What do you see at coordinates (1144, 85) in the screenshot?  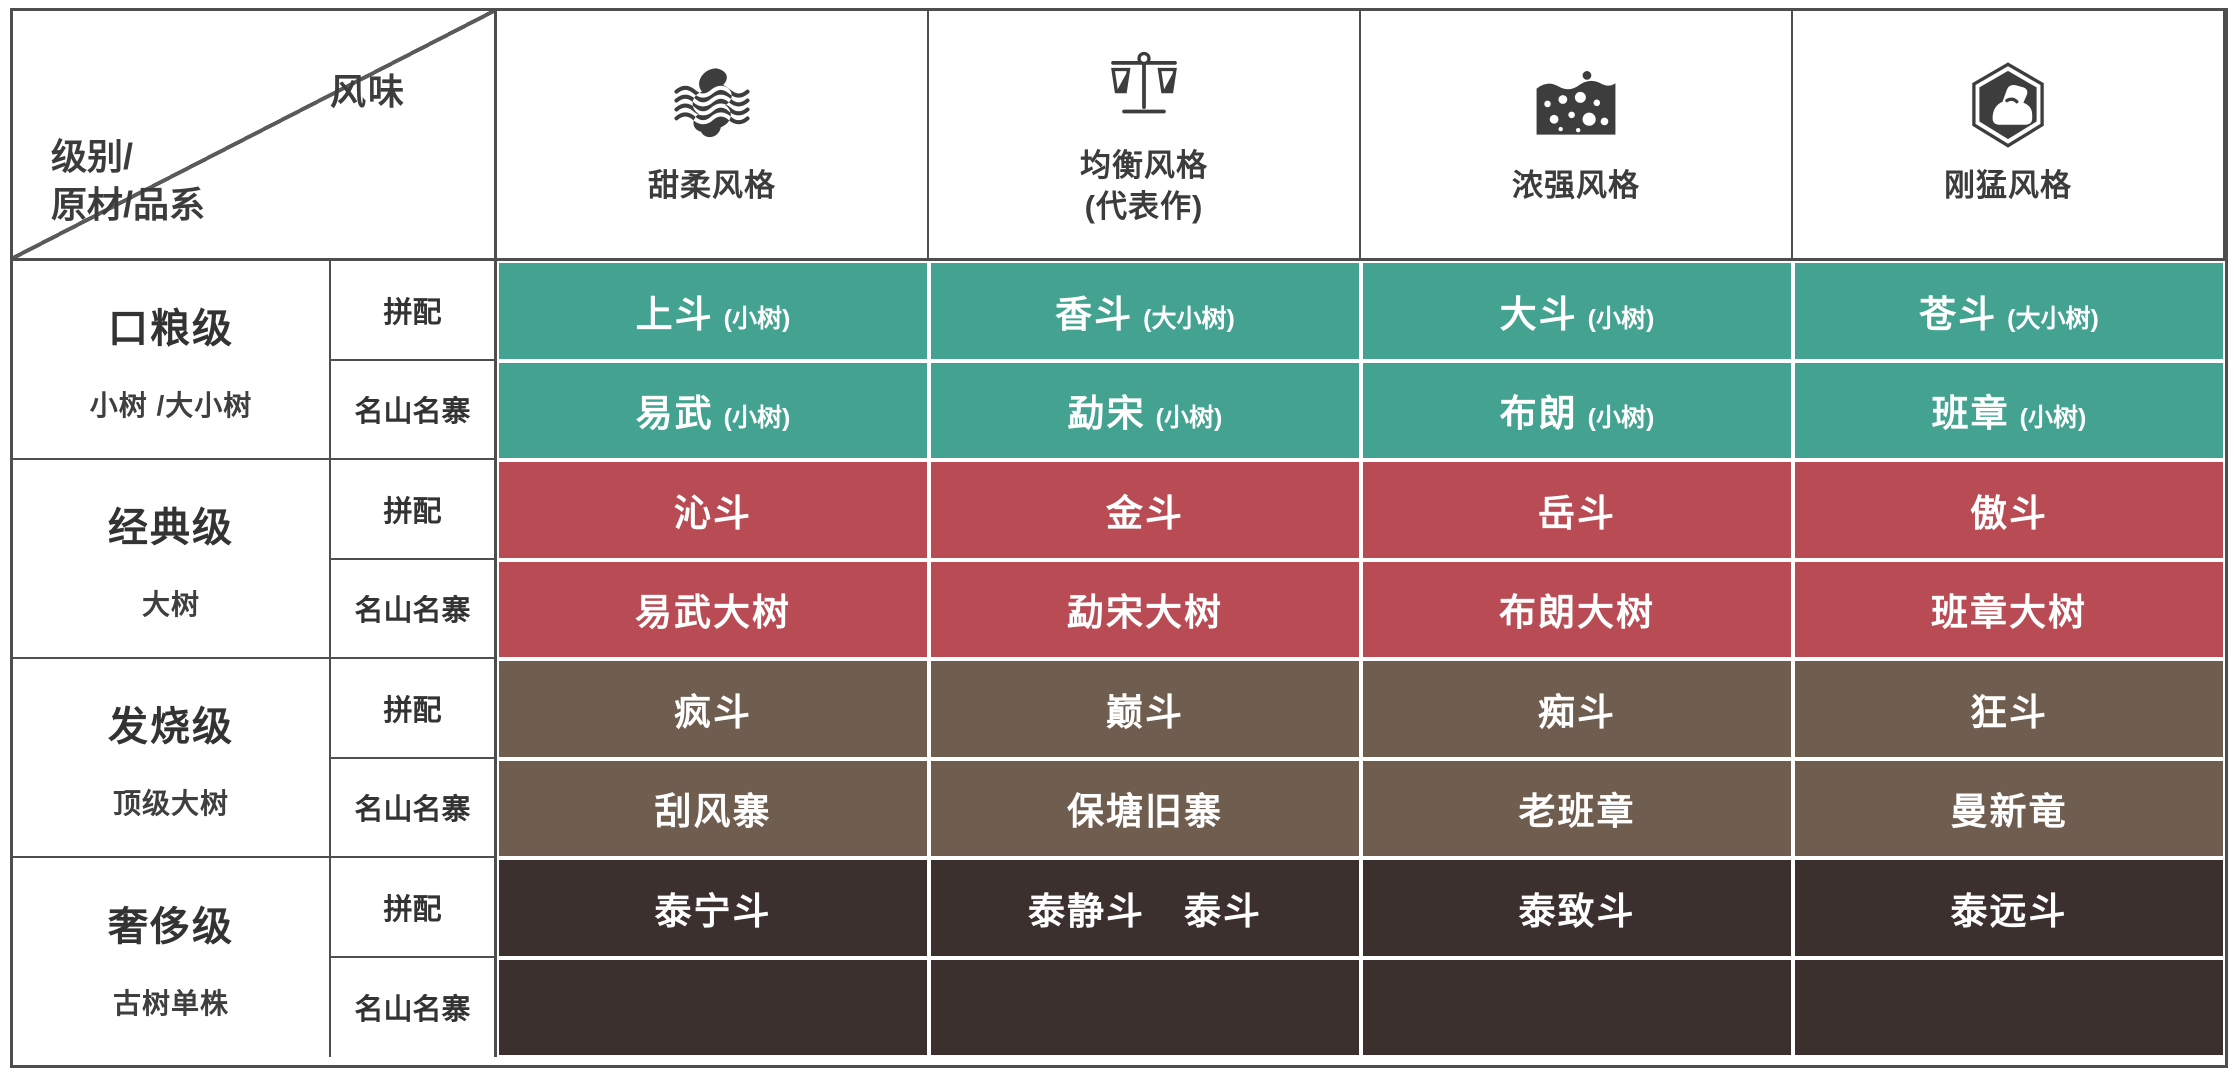 I see `balance-scale-icon` at bounding box center [1144, 85].